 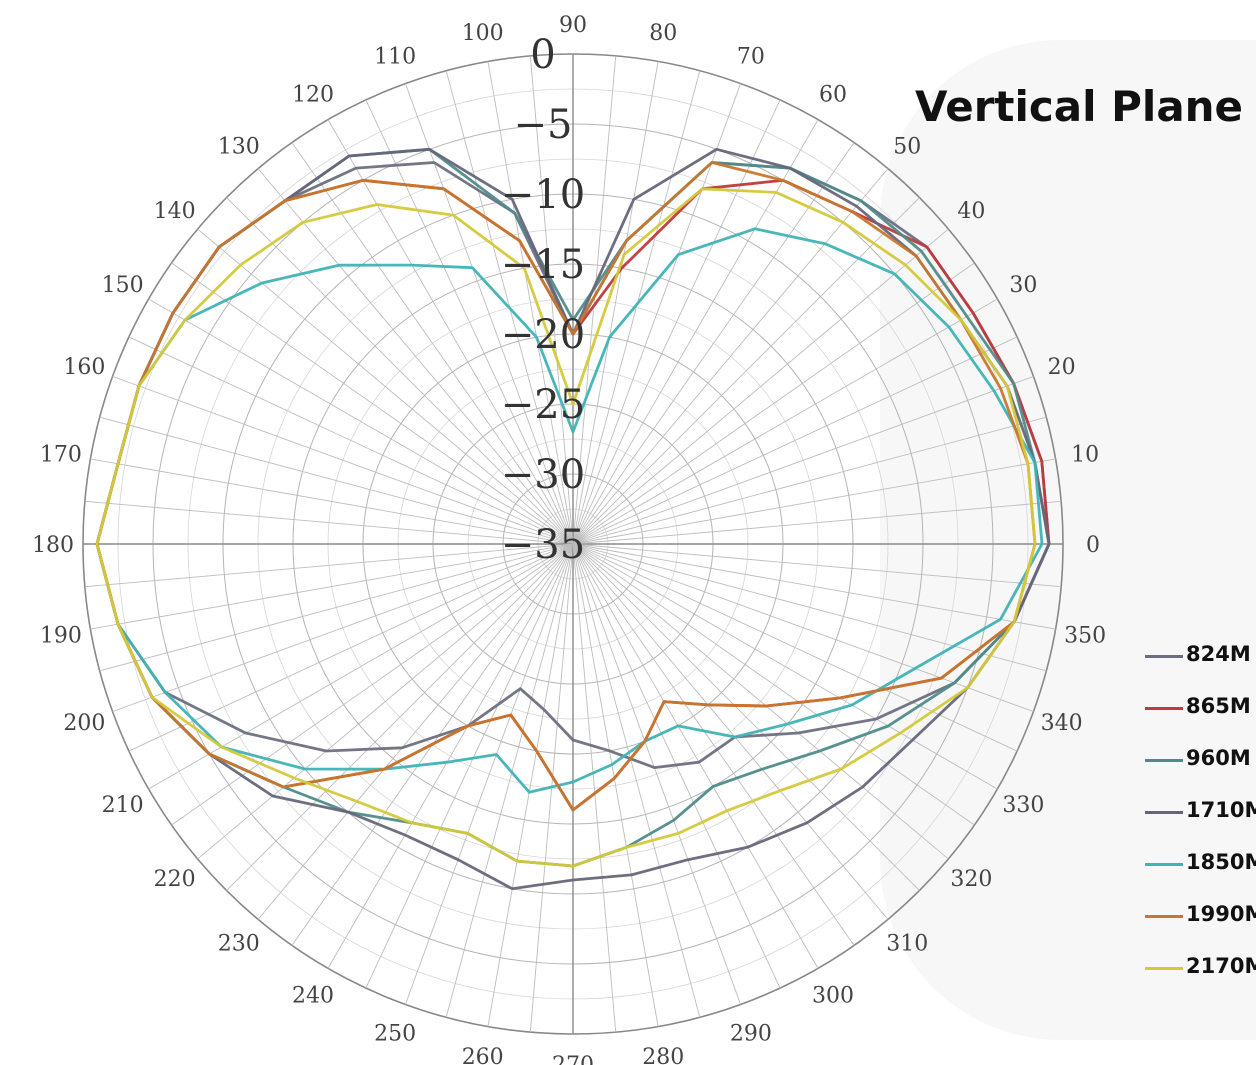 I want to click on angle-tick-label: 120, so click(x=313, y=95).